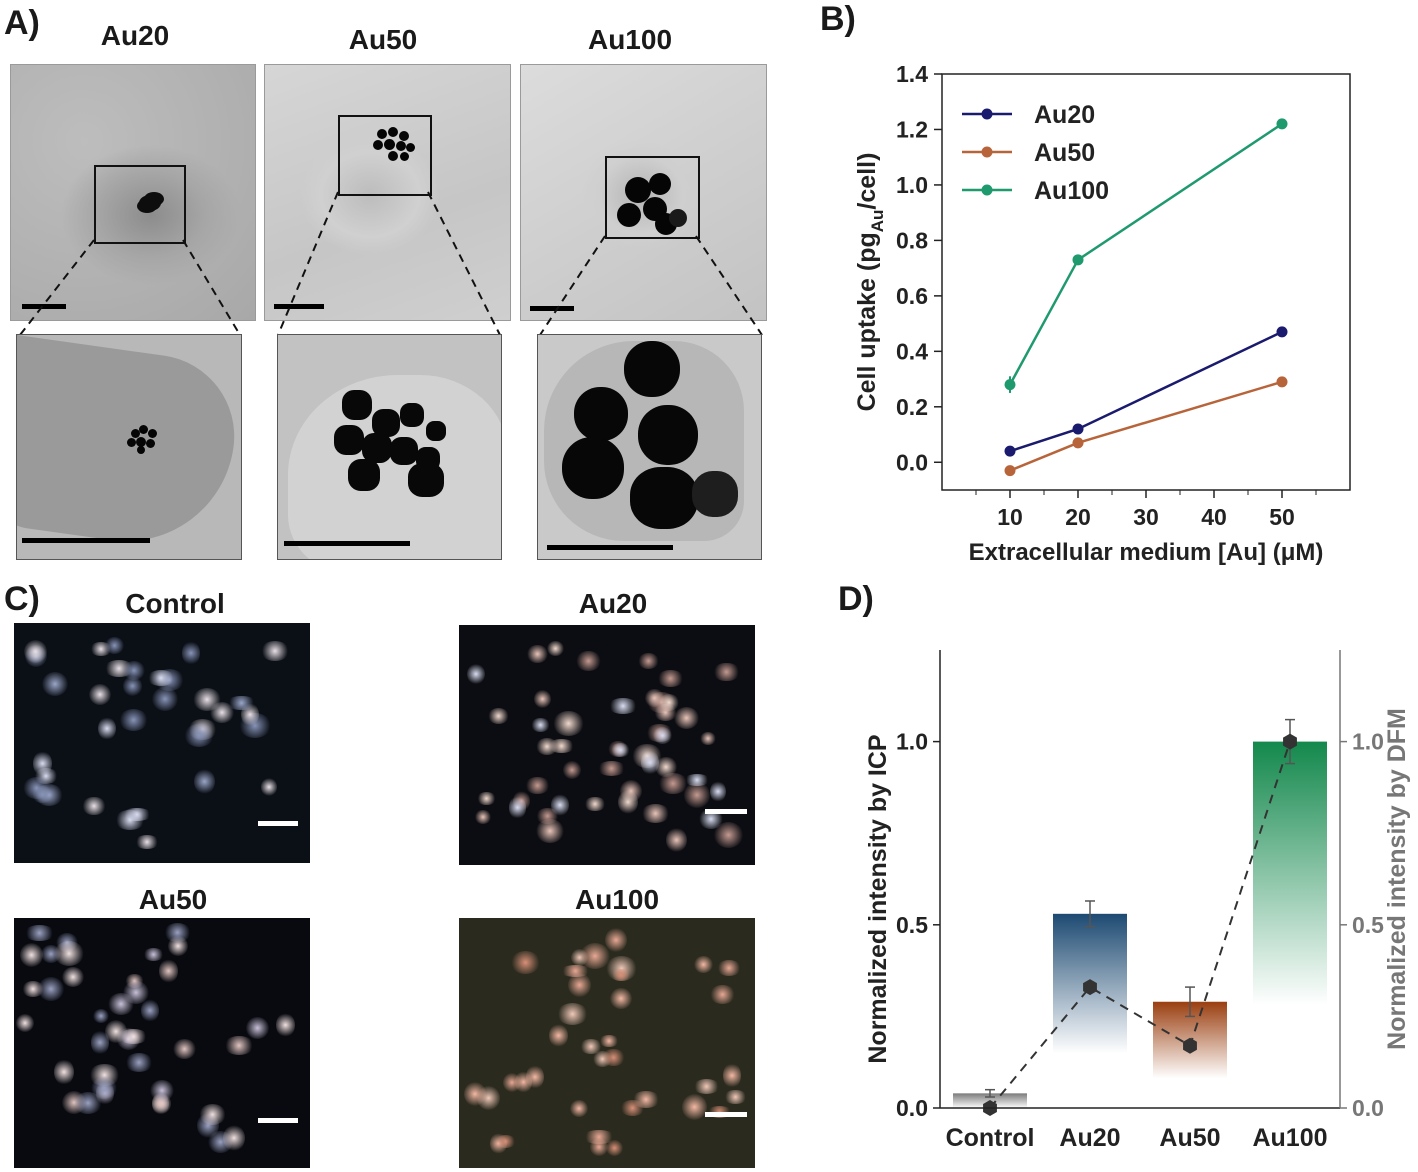 Image resolution: width=1418 pixels, height=1172 pixels. Describe the element at coordinates (1214, 517) in the screenshot. I see `x-tick-label: 40` at that location.